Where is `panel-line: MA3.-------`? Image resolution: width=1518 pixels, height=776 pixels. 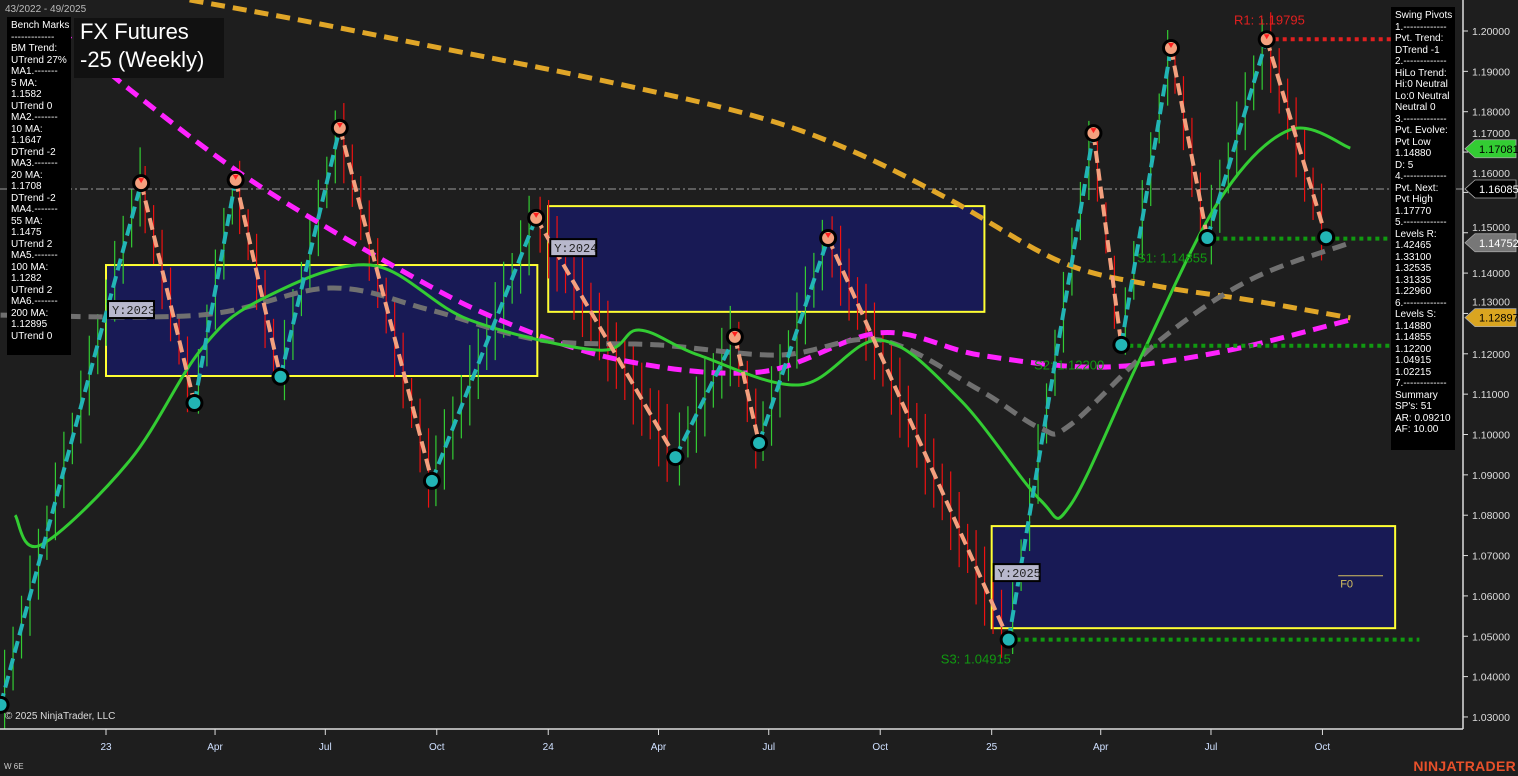
panel-line: MA3.------- is located at coordinates (34, 163).